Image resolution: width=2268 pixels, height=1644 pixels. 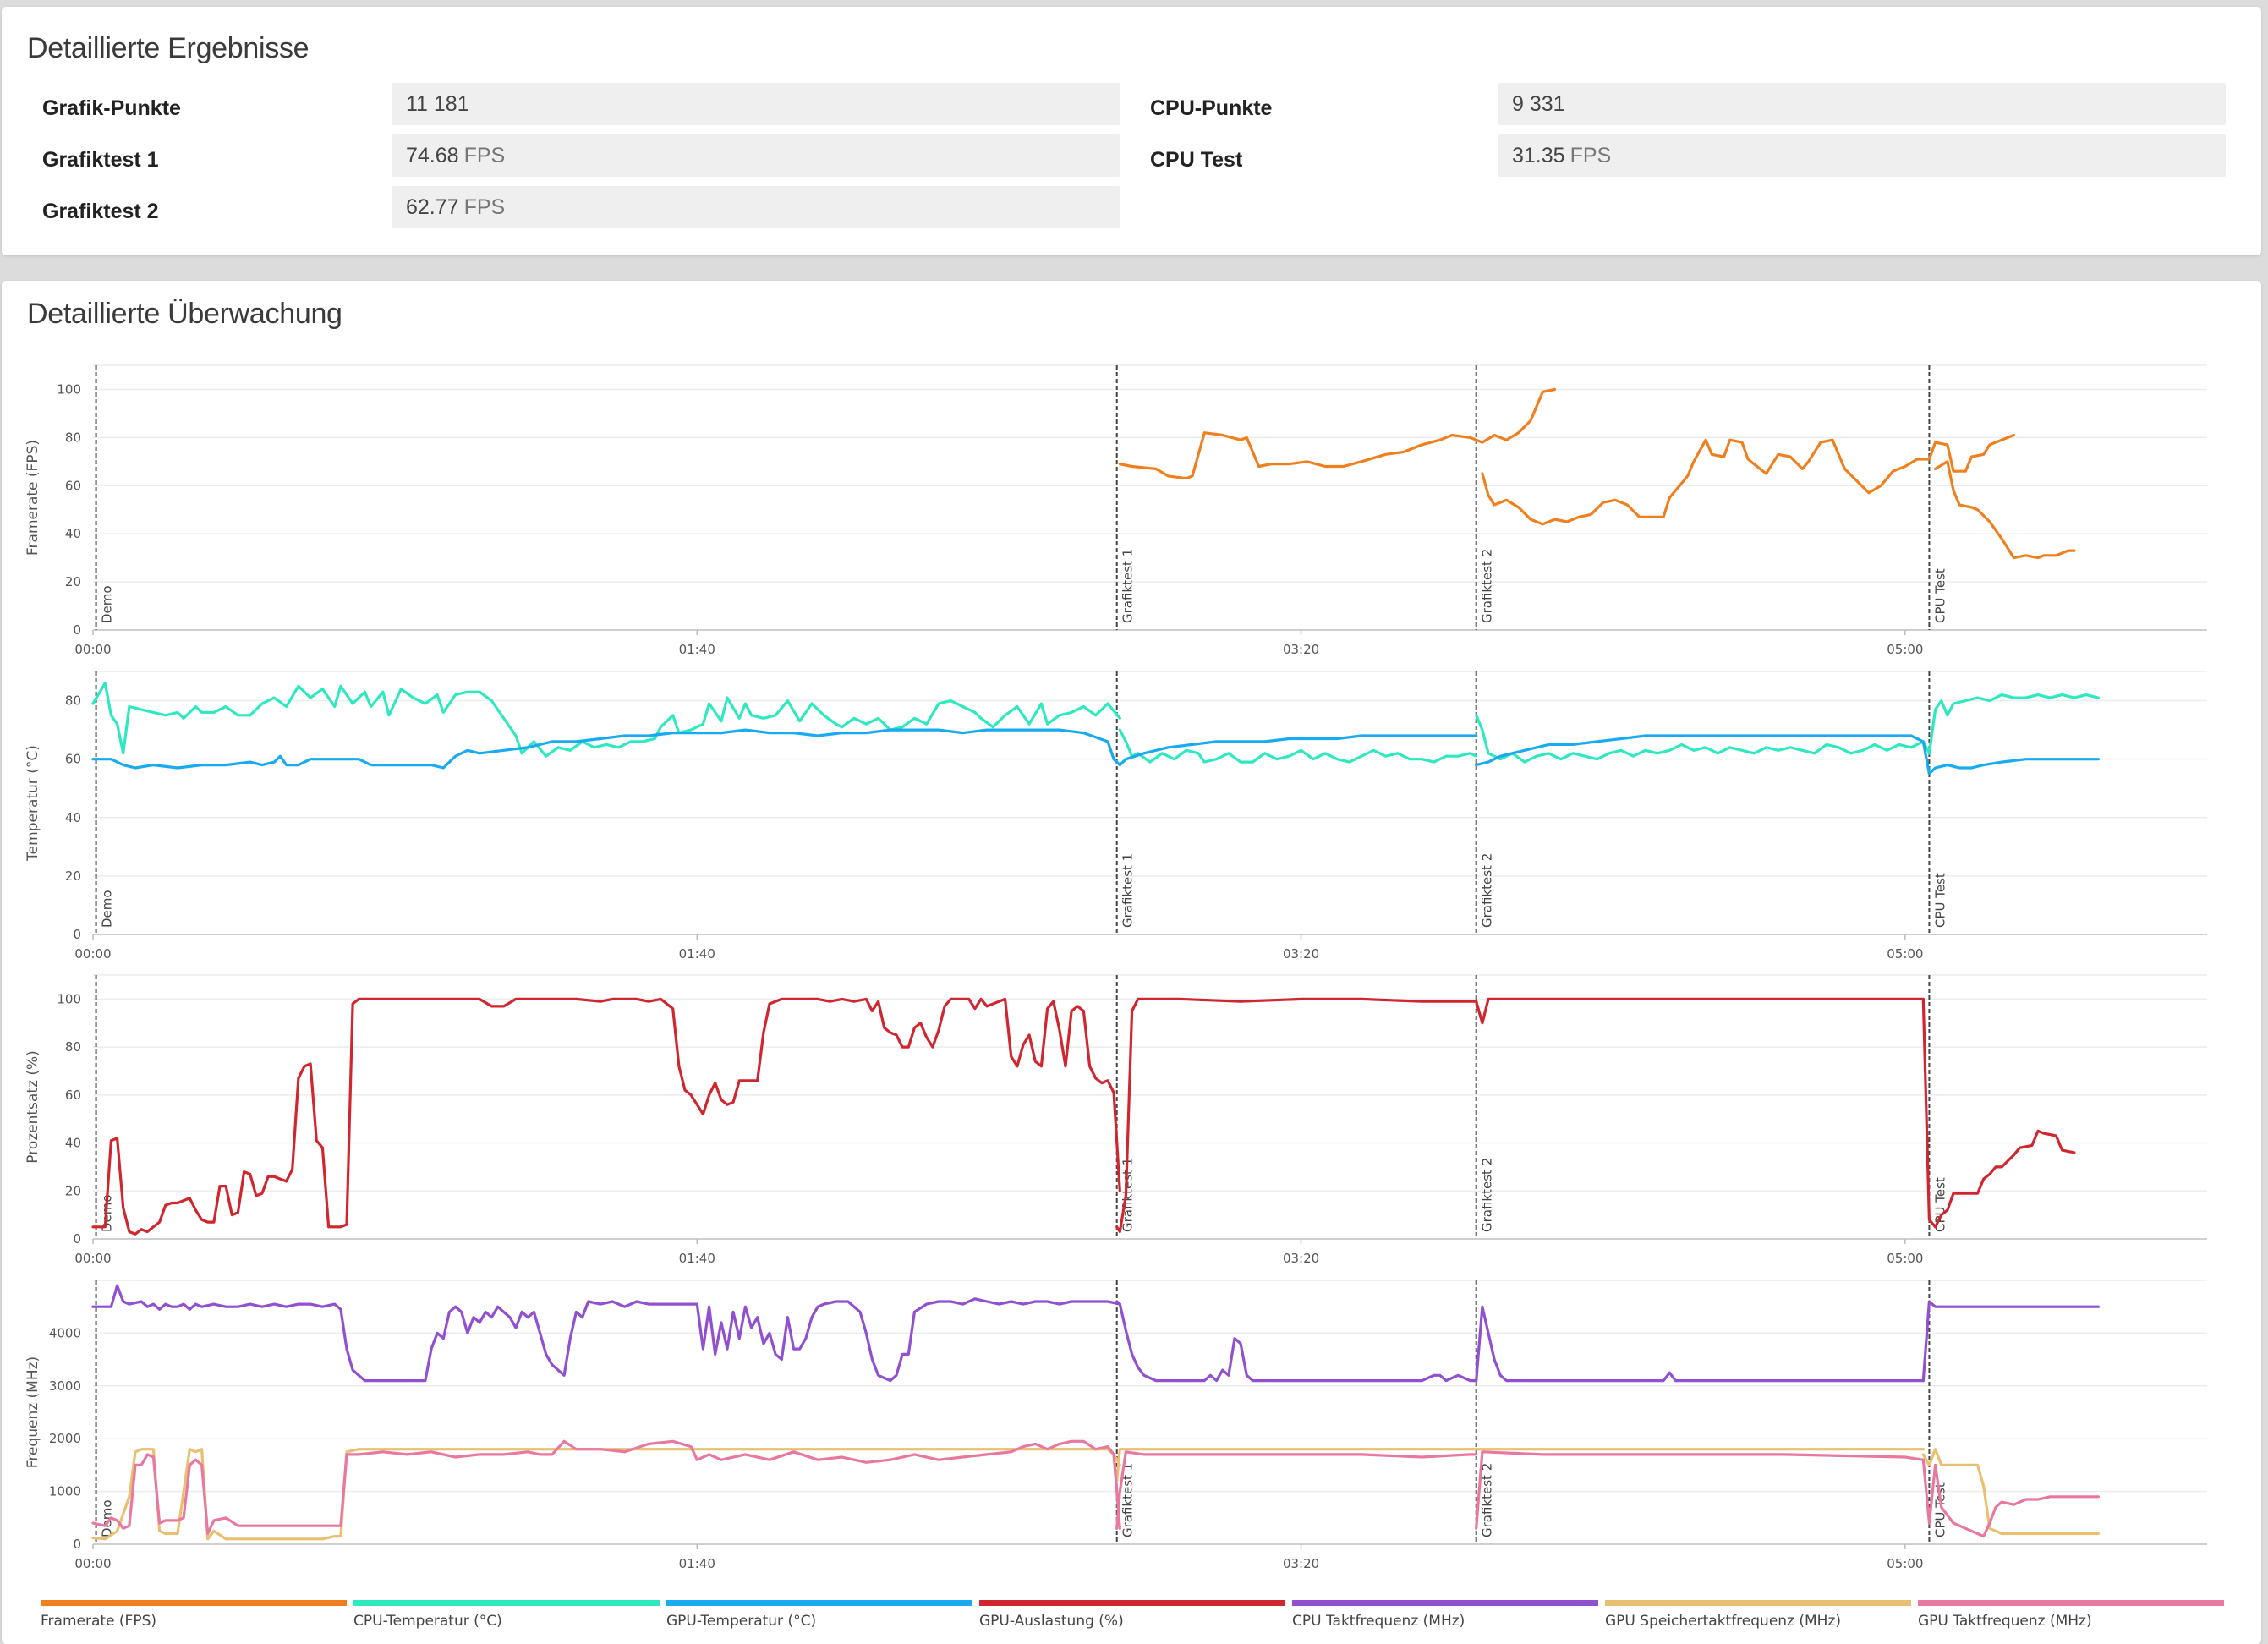 I want to click on cpu-score-label: CPU-Punkte, so click(x=1211, y=108).